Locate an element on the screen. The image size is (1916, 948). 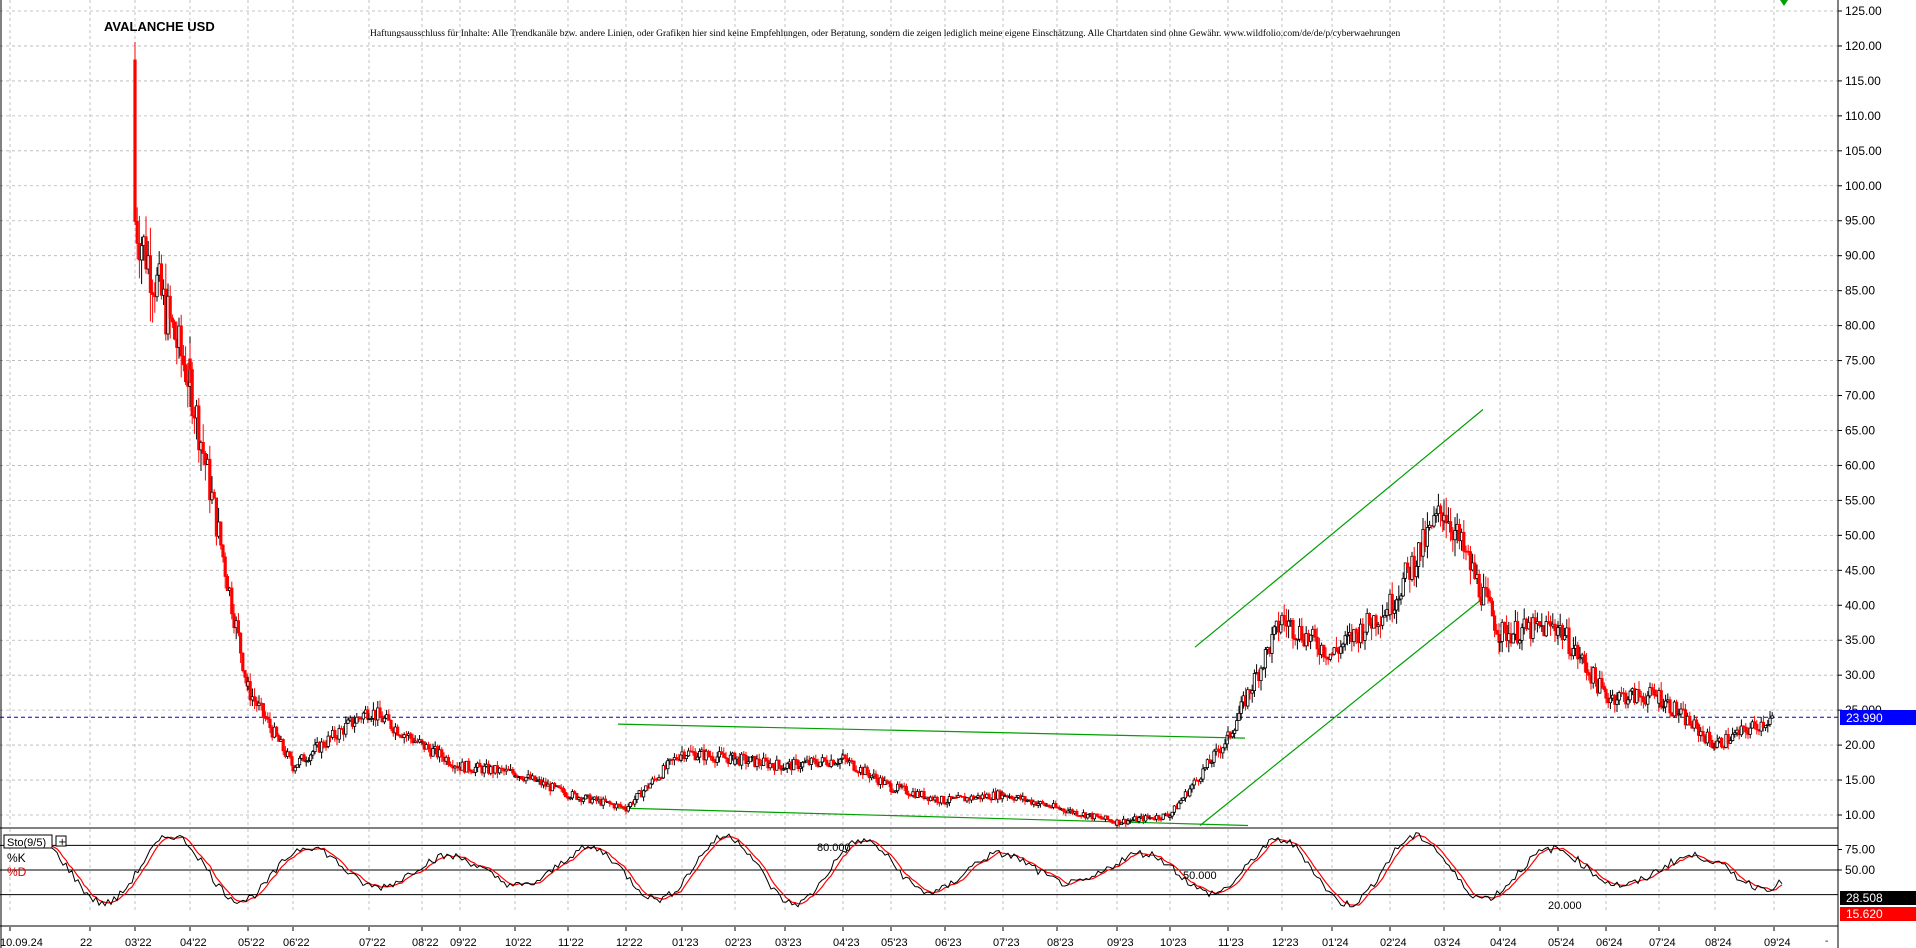
stoch-level-80: 80.000 is located at coordinates (834, 848).